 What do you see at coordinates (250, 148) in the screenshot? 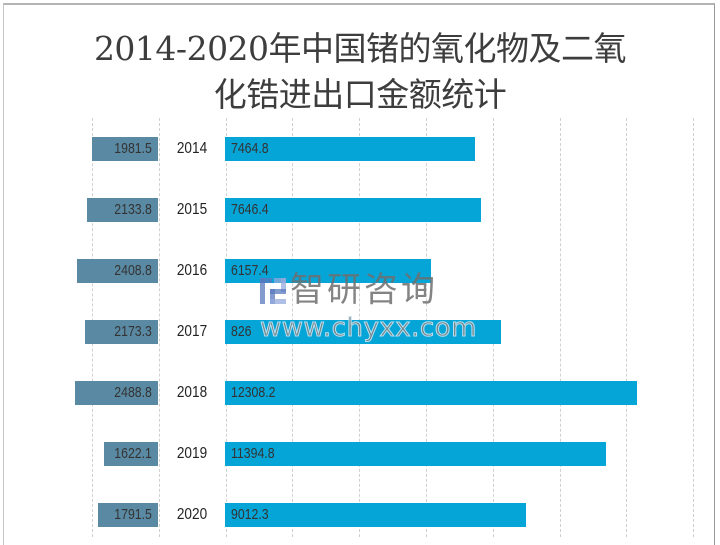
I see `bar-value-label: 7464.8` at bounding box center [250, 148].